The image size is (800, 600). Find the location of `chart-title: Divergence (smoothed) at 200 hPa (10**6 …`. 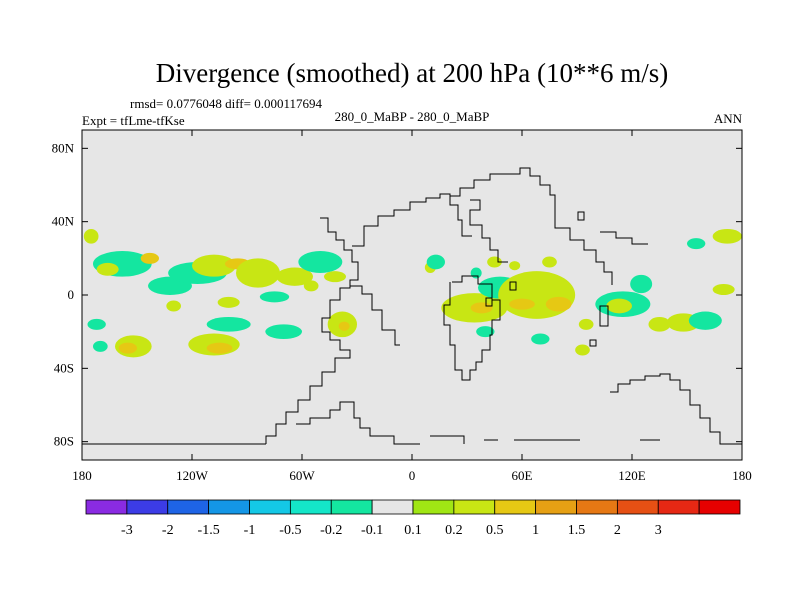

chart-title: Divergence (smoothed) at 200 hPa (10**6 … is located at coordinates (412, 73).